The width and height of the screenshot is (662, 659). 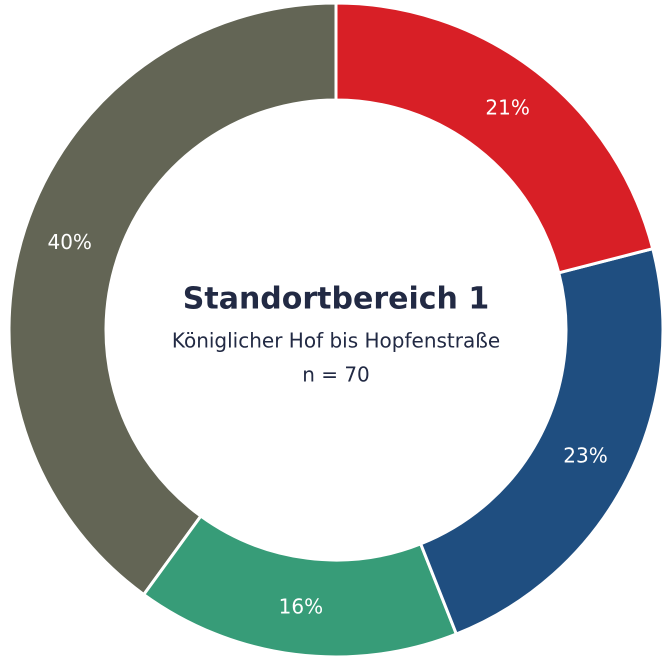 I want to click on annotation: n = 70, so click(x=336, y=375).